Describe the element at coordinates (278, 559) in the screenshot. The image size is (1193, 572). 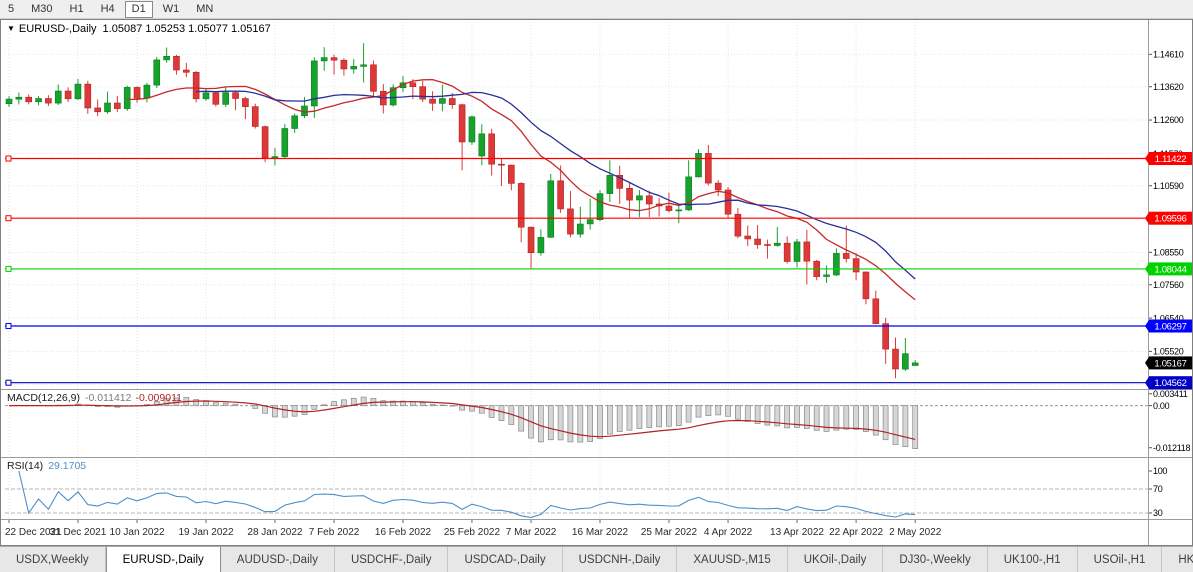
I see `chart-tab-audusd-daily: AUDUSD-,Daily` at that location.